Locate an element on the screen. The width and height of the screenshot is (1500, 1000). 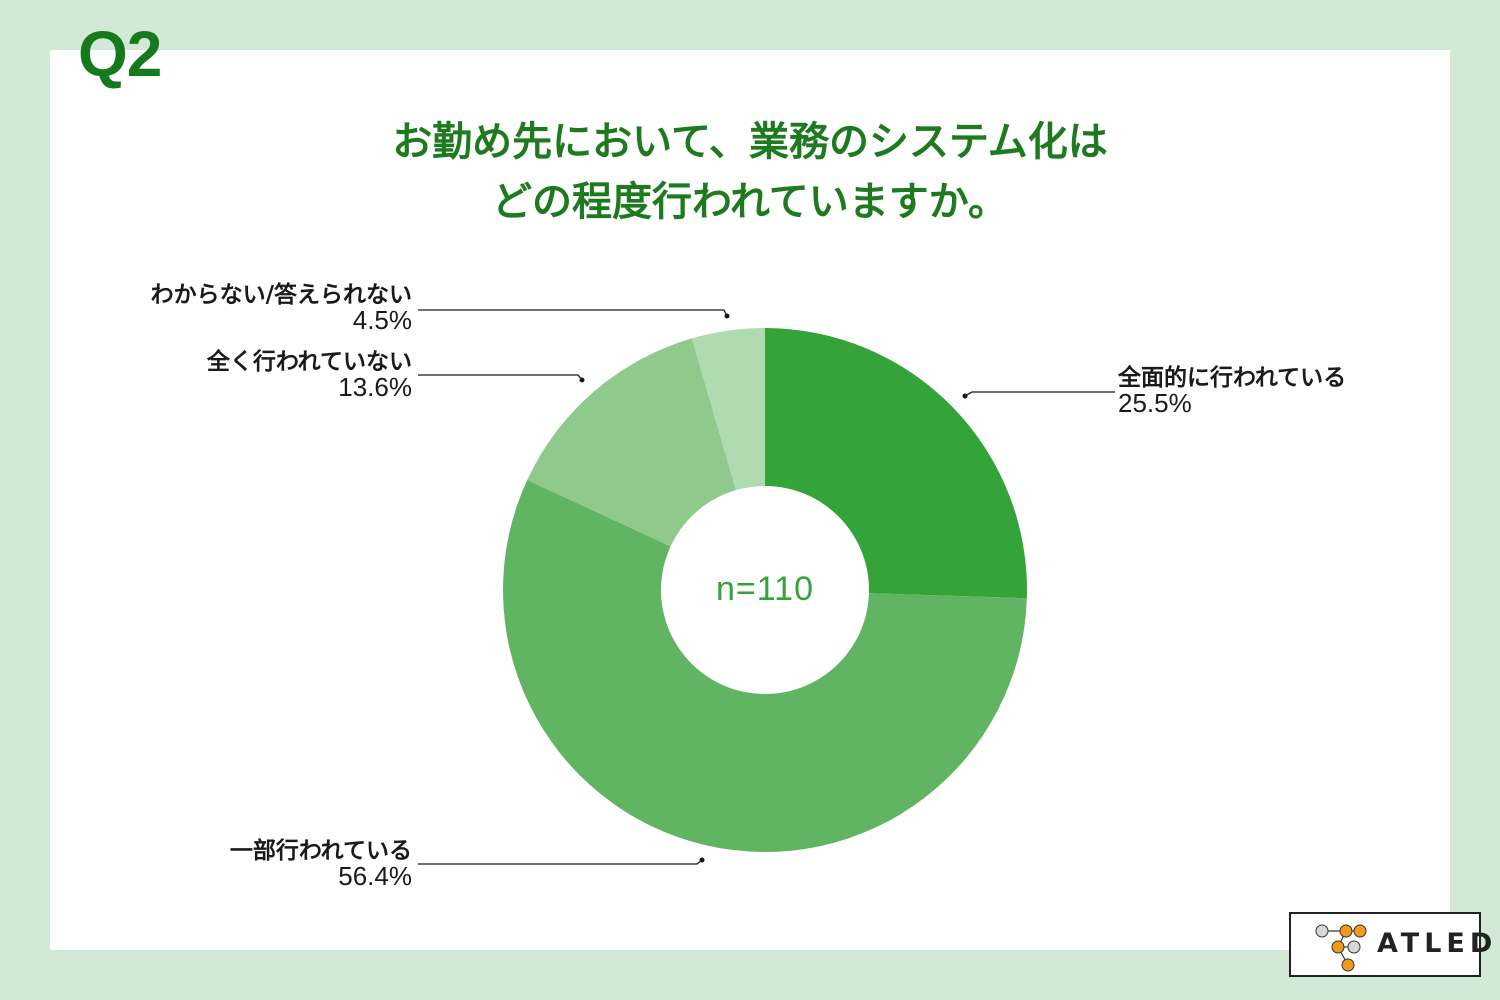
label-partial: 一部行われている 56.4% is located at coordinates (320, 864).